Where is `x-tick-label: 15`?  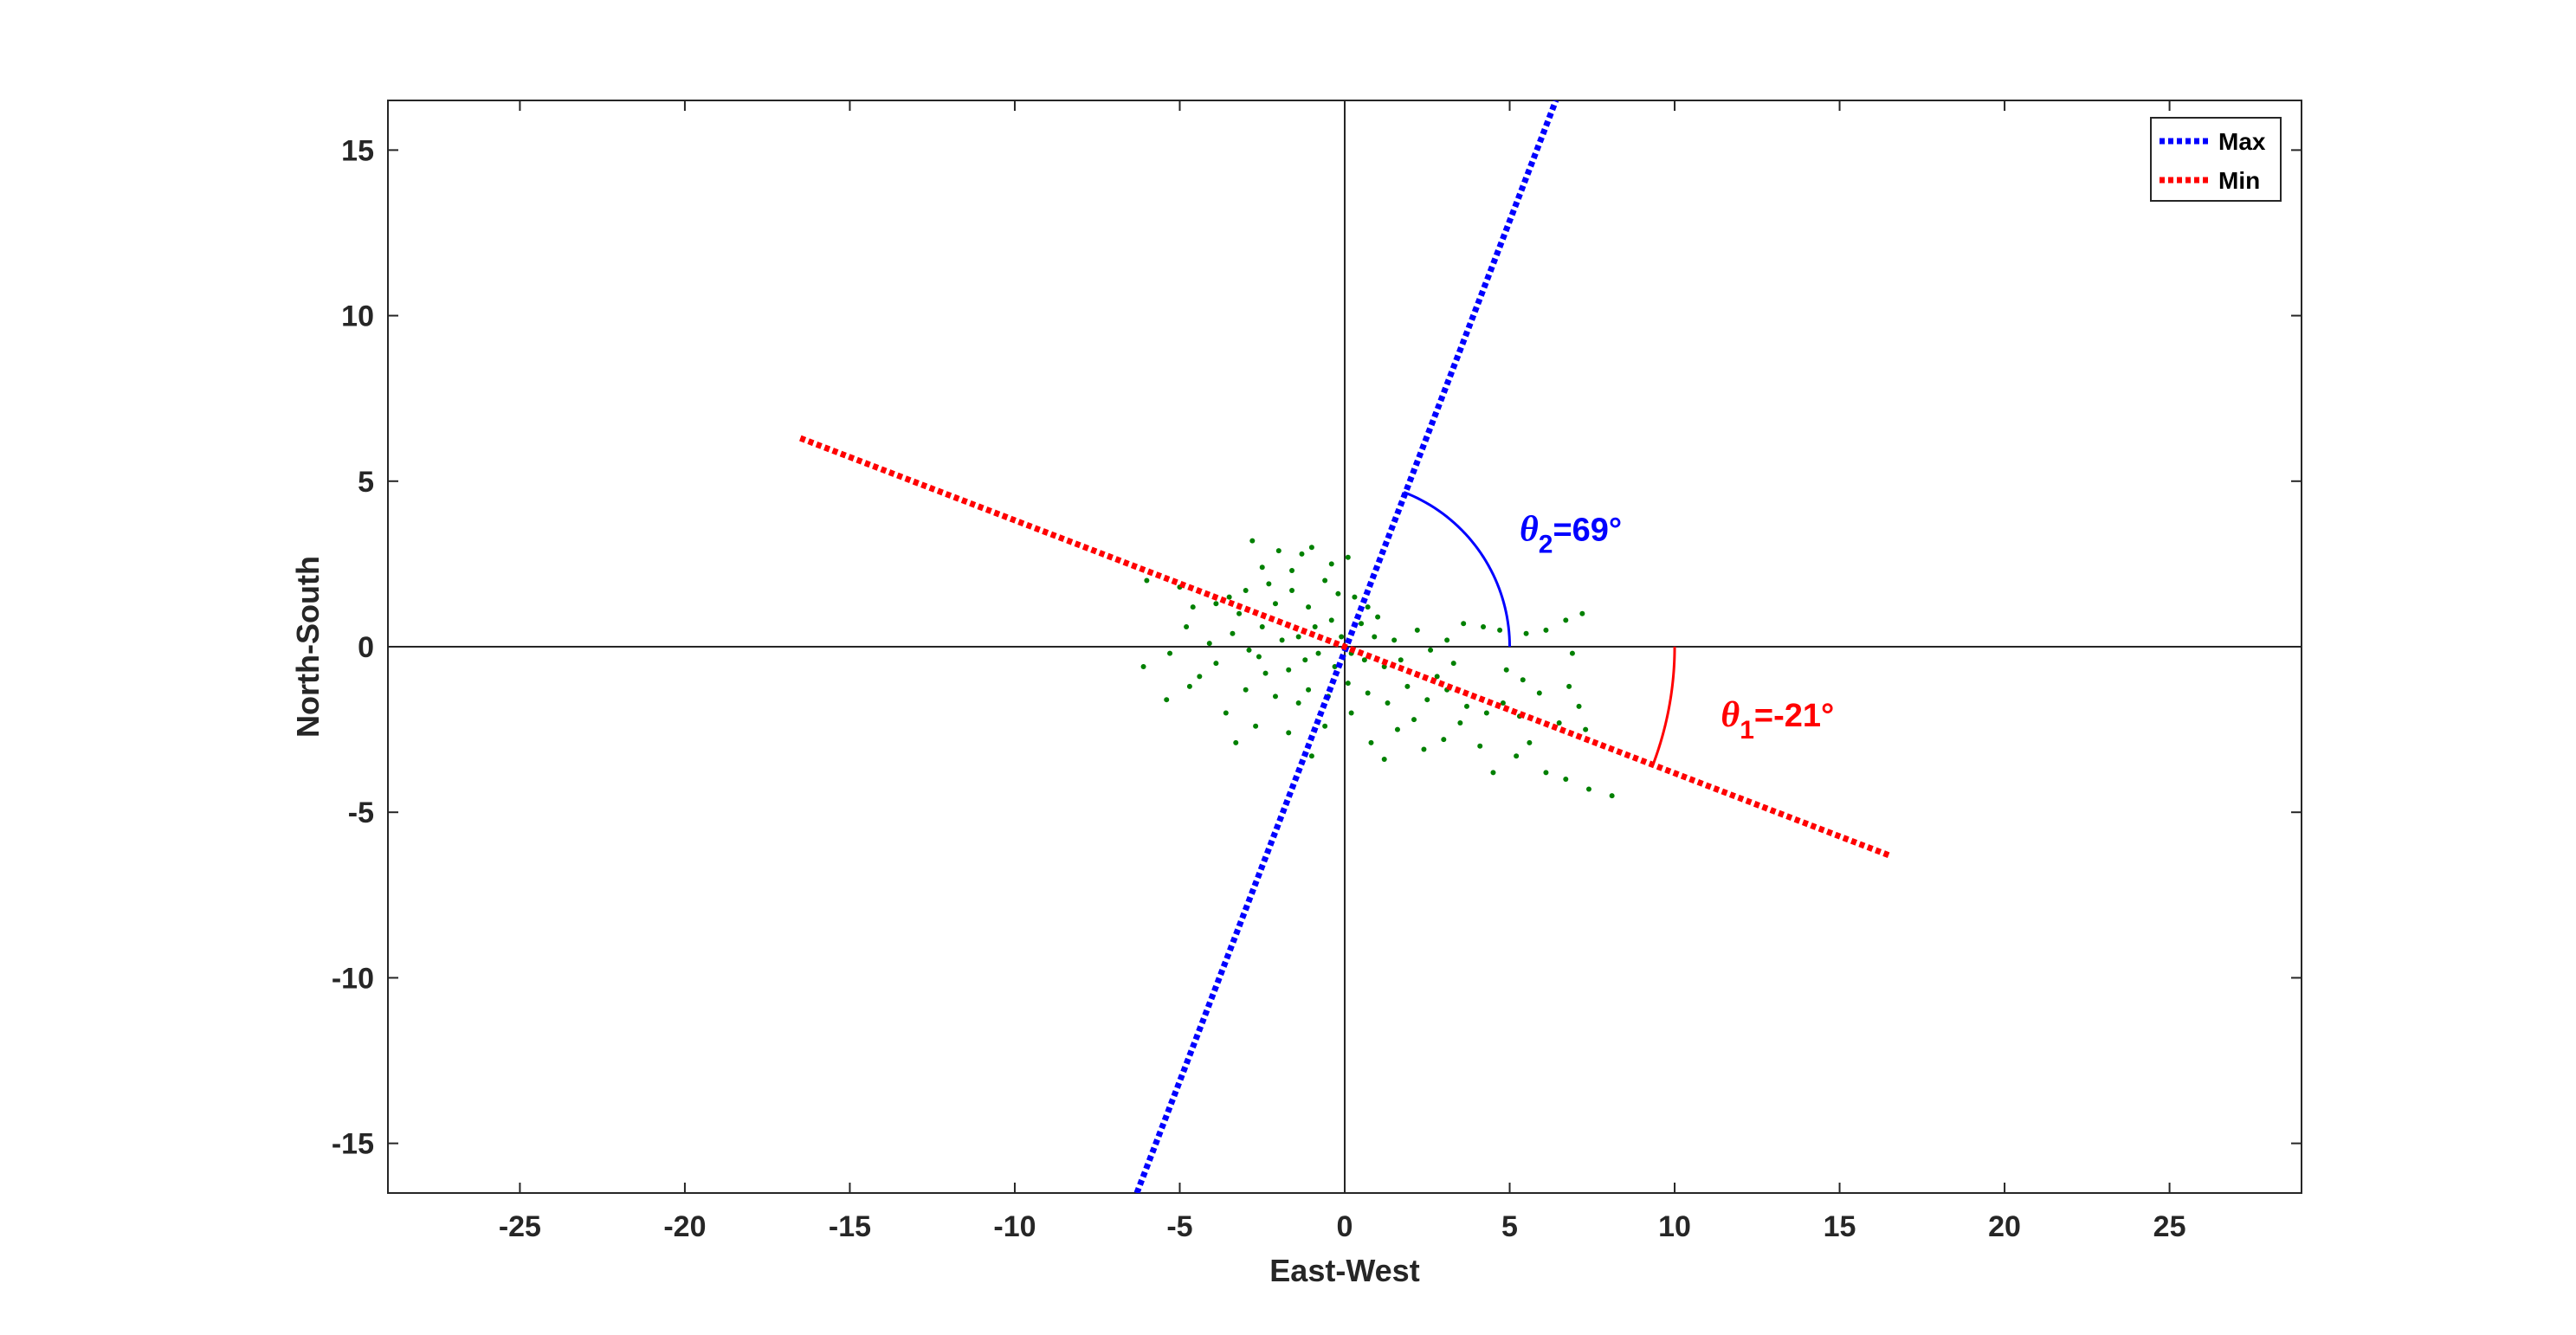
x-tick-label: 15 is located at coordinates (1840, 1226).